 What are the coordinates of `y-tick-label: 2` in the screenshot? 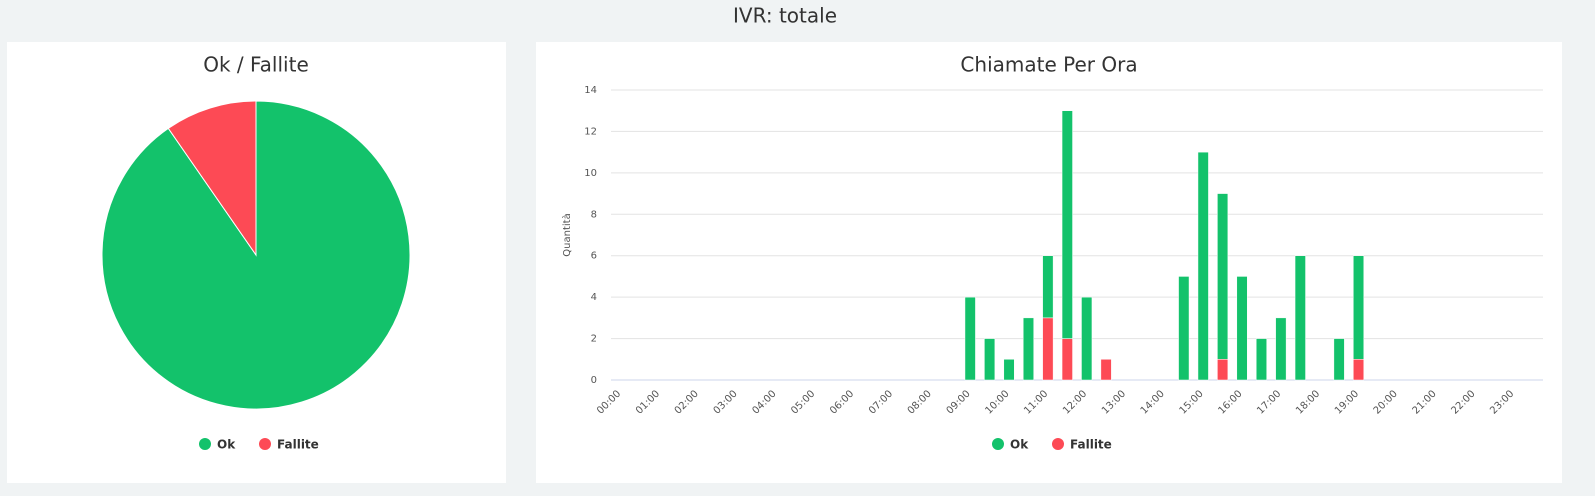 It's located at (594, 339).